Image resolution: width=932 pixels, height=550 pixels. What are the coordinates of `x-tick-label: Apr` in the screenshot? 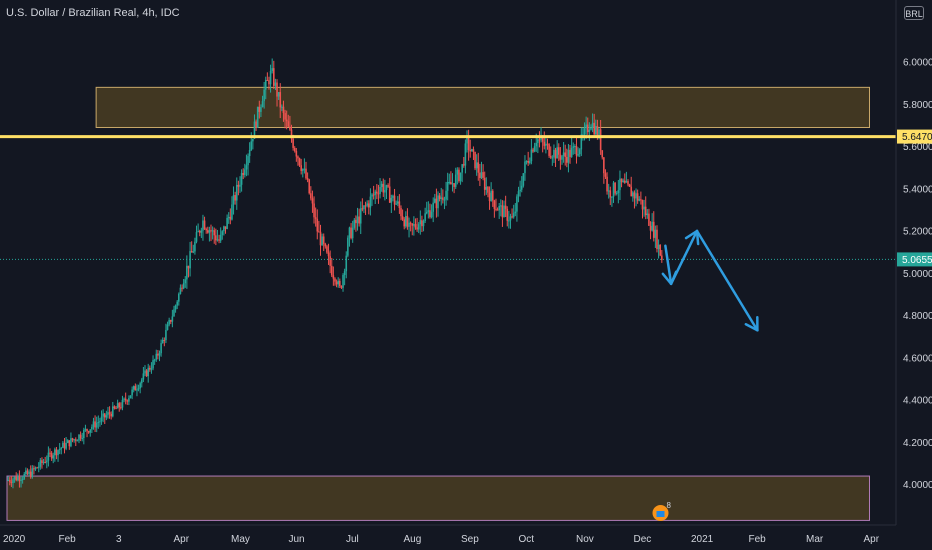 It's located at (182, 539).